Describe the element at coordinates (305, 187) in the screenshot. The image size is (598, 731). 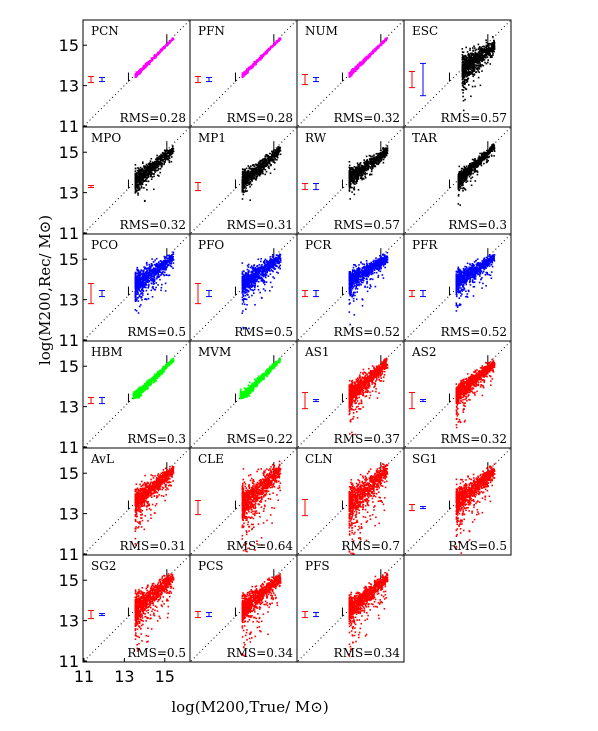
I see `red-errorbar` at that location.